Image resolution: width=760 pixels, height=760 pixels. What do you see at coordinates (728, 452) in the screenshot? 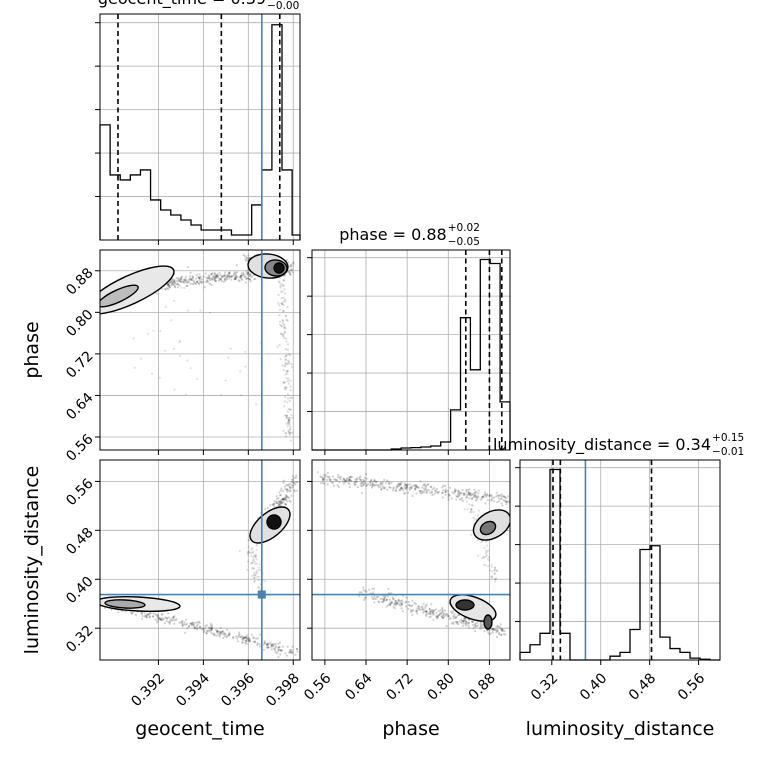
I see `title-minus: −0.01` at bounding box center [728, 452].